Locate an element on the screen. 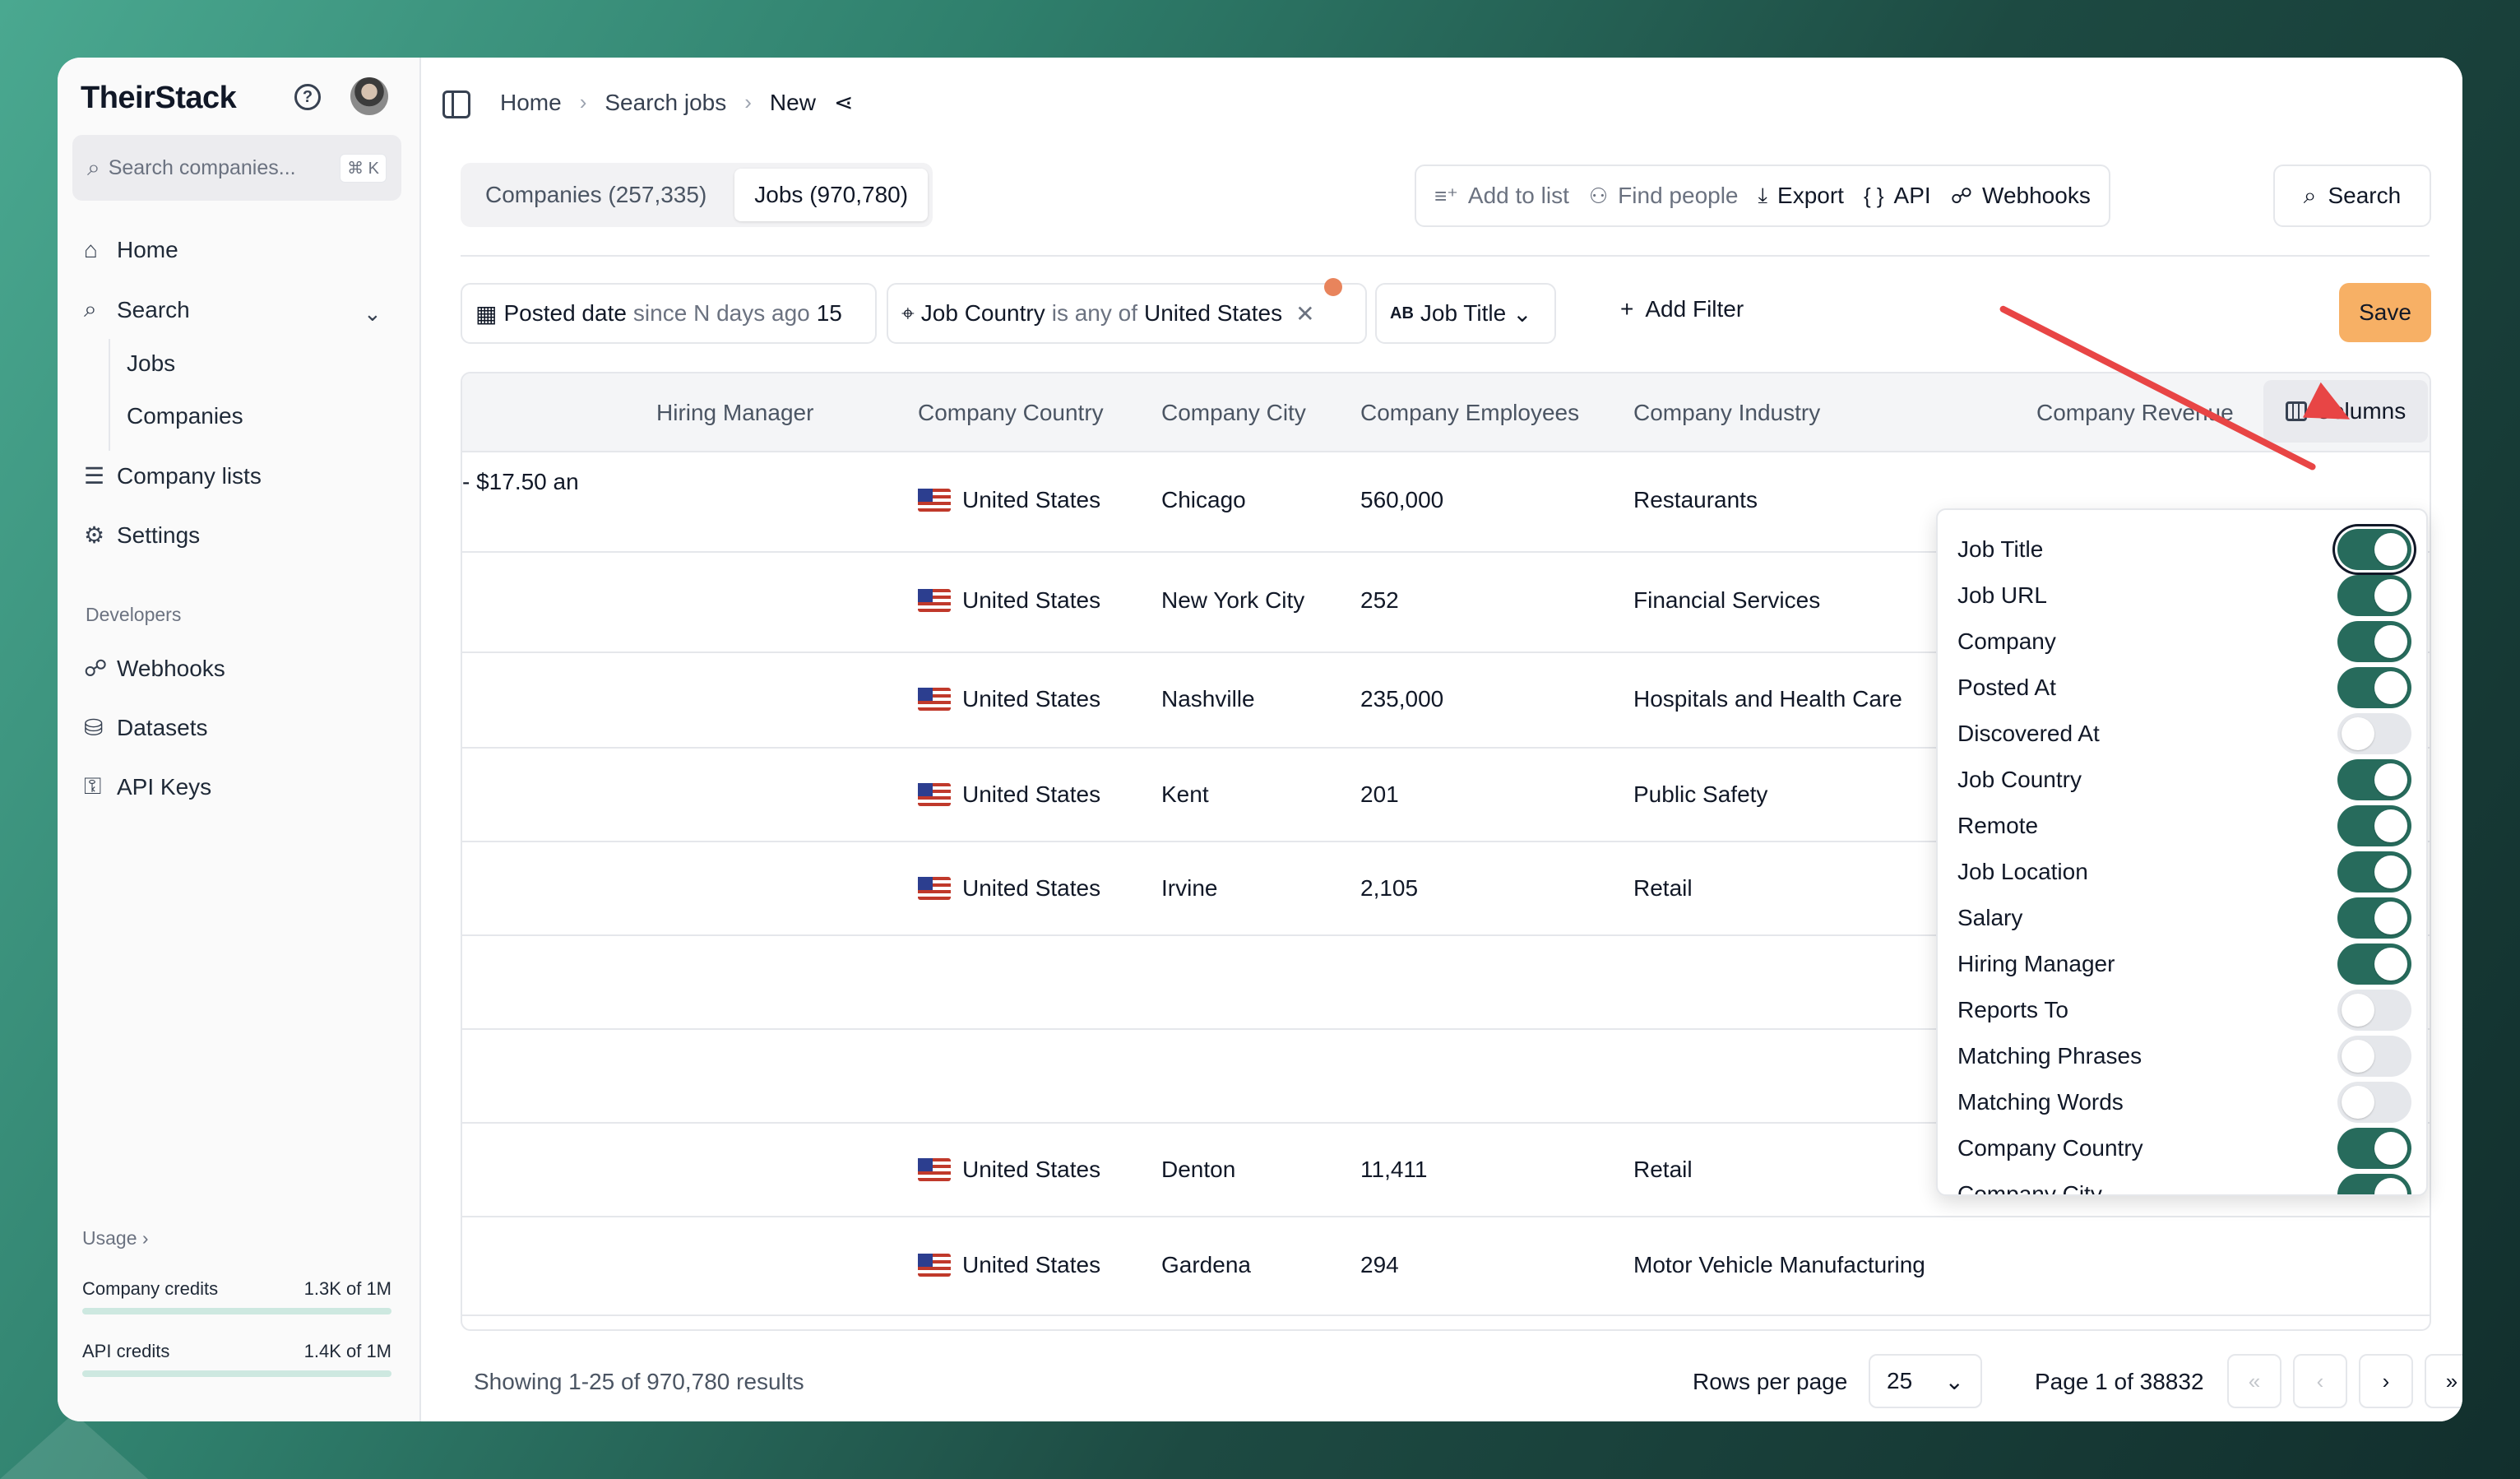 This screenshot has height=1479, width=2520. column-option: Job Country is located at coordinates (2184, 780).